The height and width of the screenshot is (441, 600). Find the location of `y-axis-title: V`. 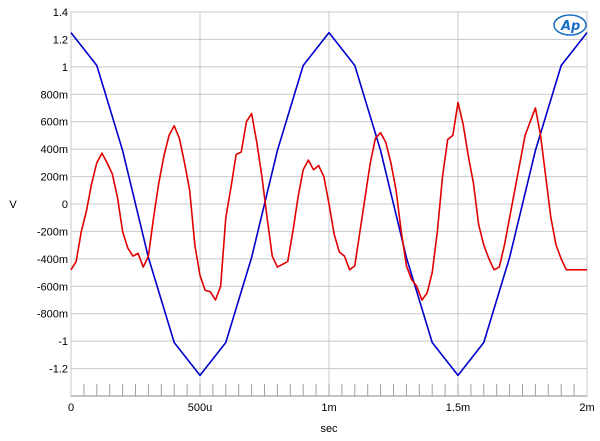

y-axis-title: V is located at coordinates (13, 205).